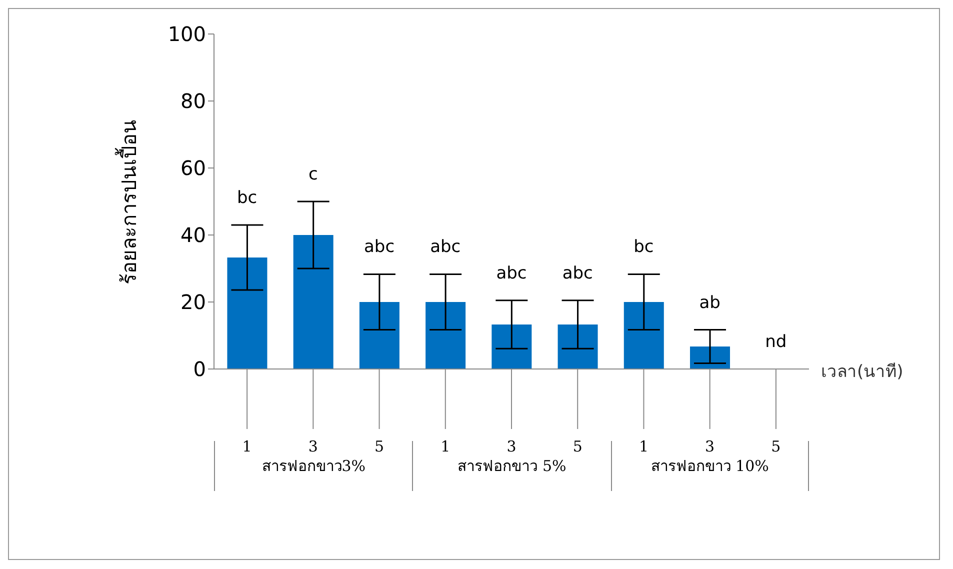 This screenshot has height=569, width=953. What do you see at coordinates (199, 369) in the screenshot?
I see `y-tick-label: 0` at bounding box center [199, 369].